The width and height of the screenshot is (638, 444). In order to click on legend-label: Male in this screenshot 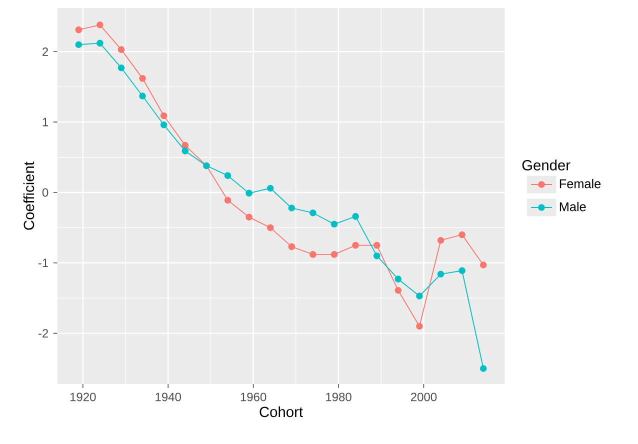, I will do `click(573, 207)`.